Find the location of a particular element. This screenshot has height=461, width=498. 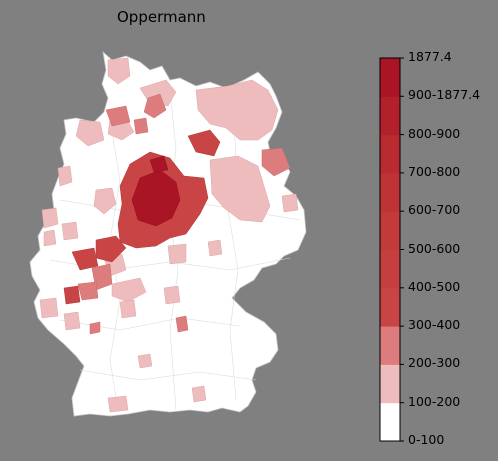

colorbar-tick-label: 300-400 is located at coordinates (434, 325).